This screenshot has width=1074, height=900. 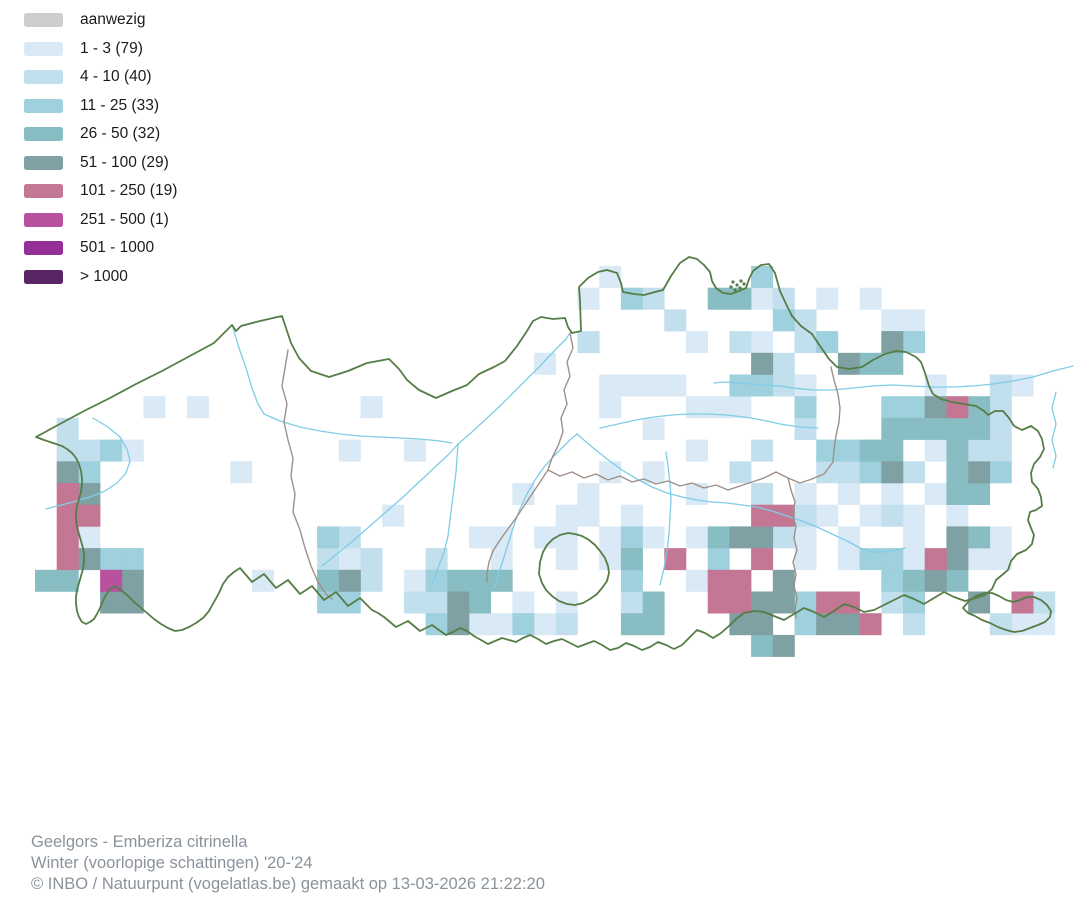 What do you see at coordinates (100, 220) in the screenshot?
I see `legend-item: 251 - 500 (1)` at bounding box center [100, 220].